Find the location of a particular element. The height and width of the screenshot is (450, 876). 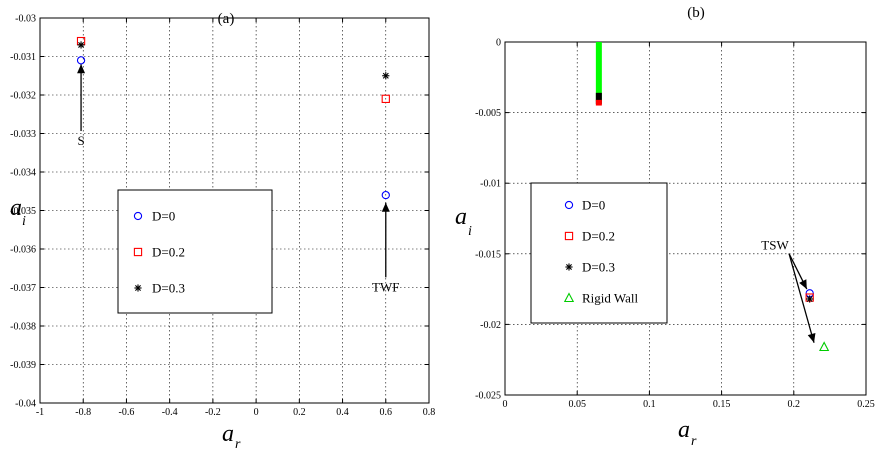

chart-b-legend-label: Rigid Wall is located at coordinates (610, 298).